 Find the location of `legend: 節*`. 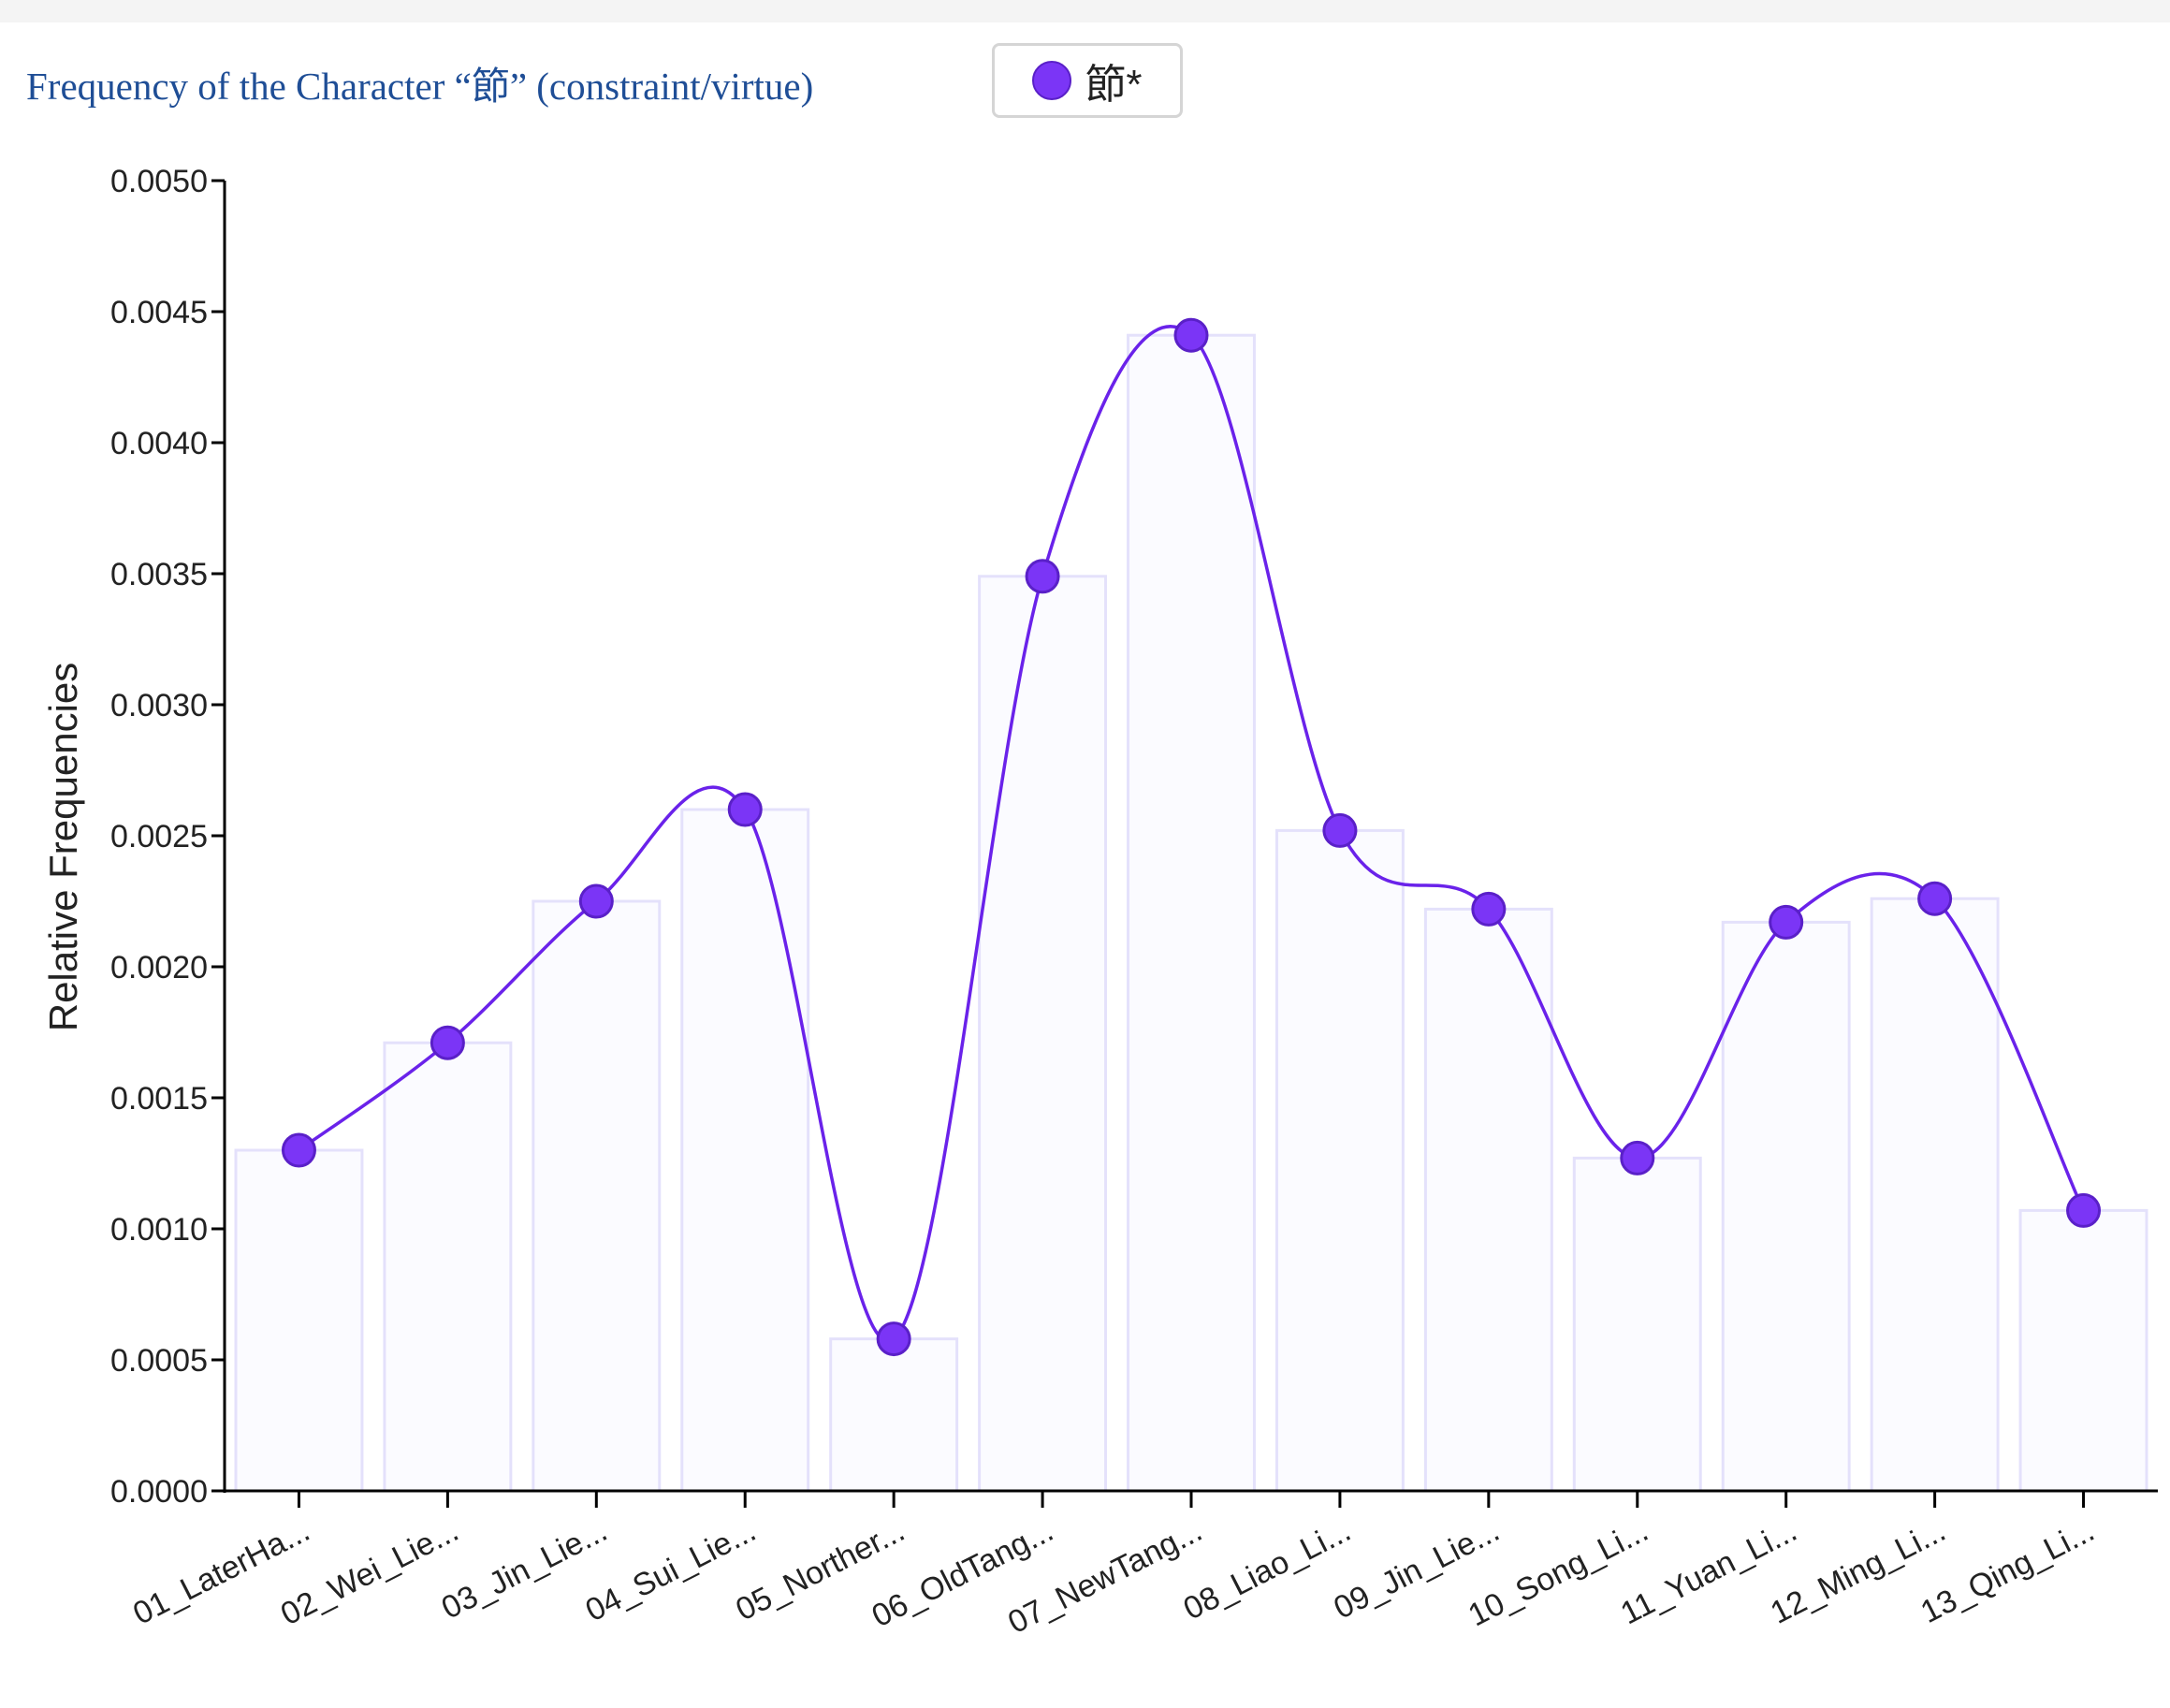

legend: 節* is located at coordinates (1087, 80).